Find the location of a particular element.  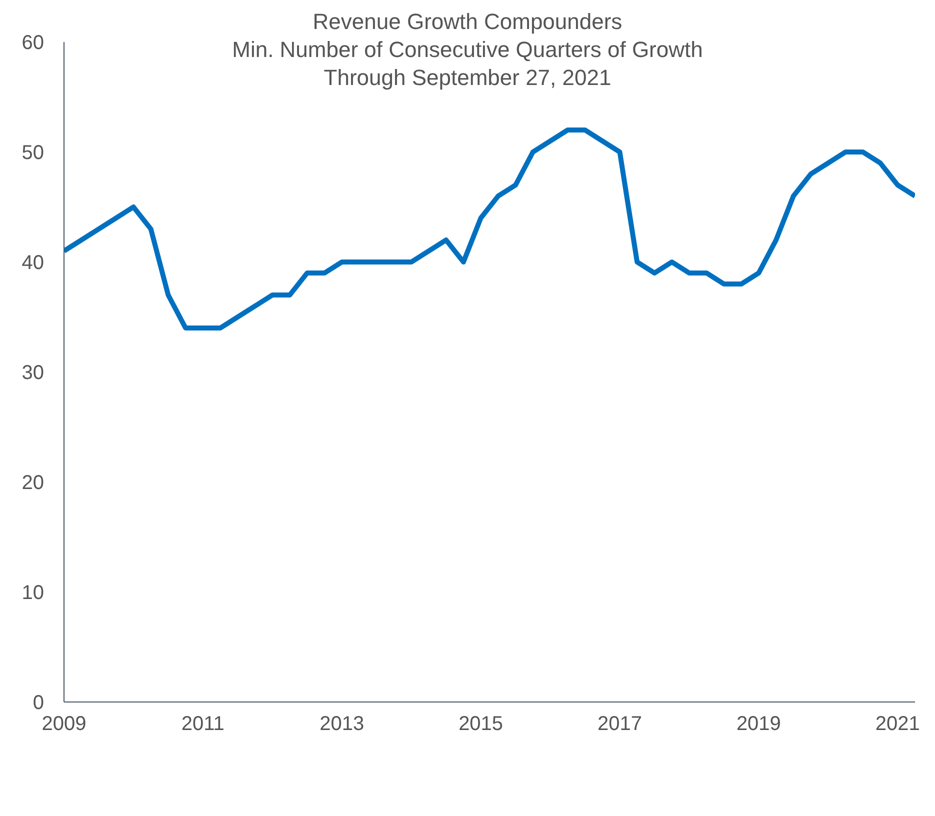

y-tick-label: 10 is located at coordinates (33, 593).